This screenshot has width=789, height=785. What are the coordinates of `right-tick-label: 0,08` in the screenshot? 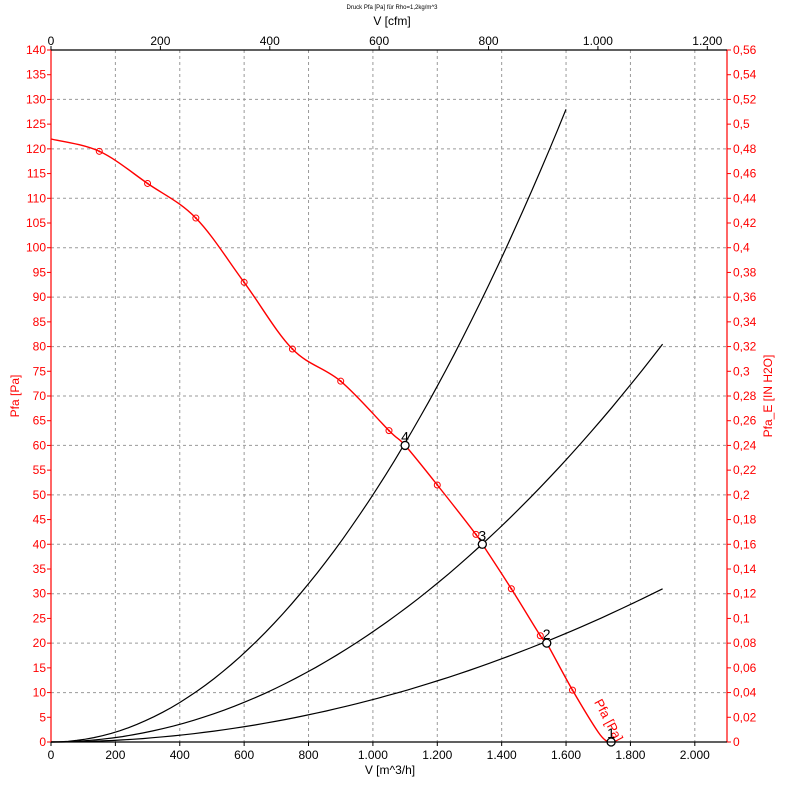 It's located at (745, 643).